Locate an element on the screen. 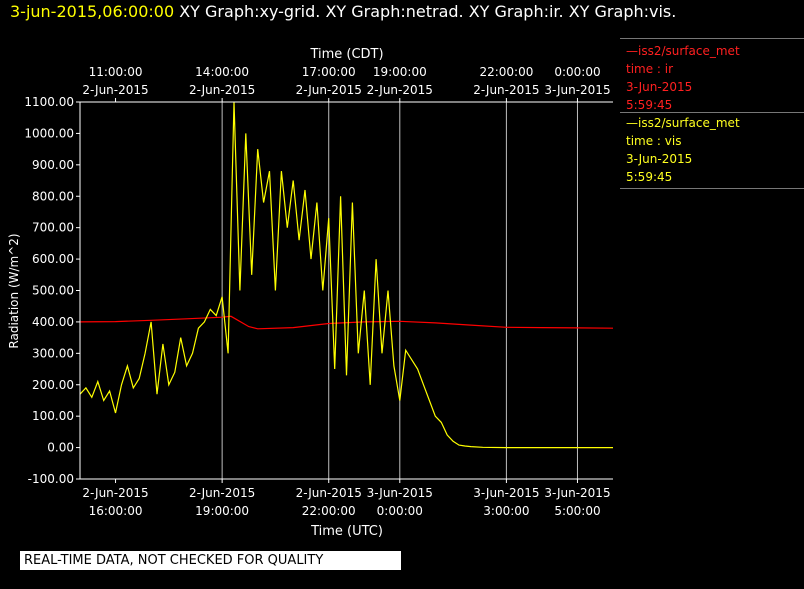  legend-ir-date: 3-Jun-2015 is located at coordinates (659, 87).